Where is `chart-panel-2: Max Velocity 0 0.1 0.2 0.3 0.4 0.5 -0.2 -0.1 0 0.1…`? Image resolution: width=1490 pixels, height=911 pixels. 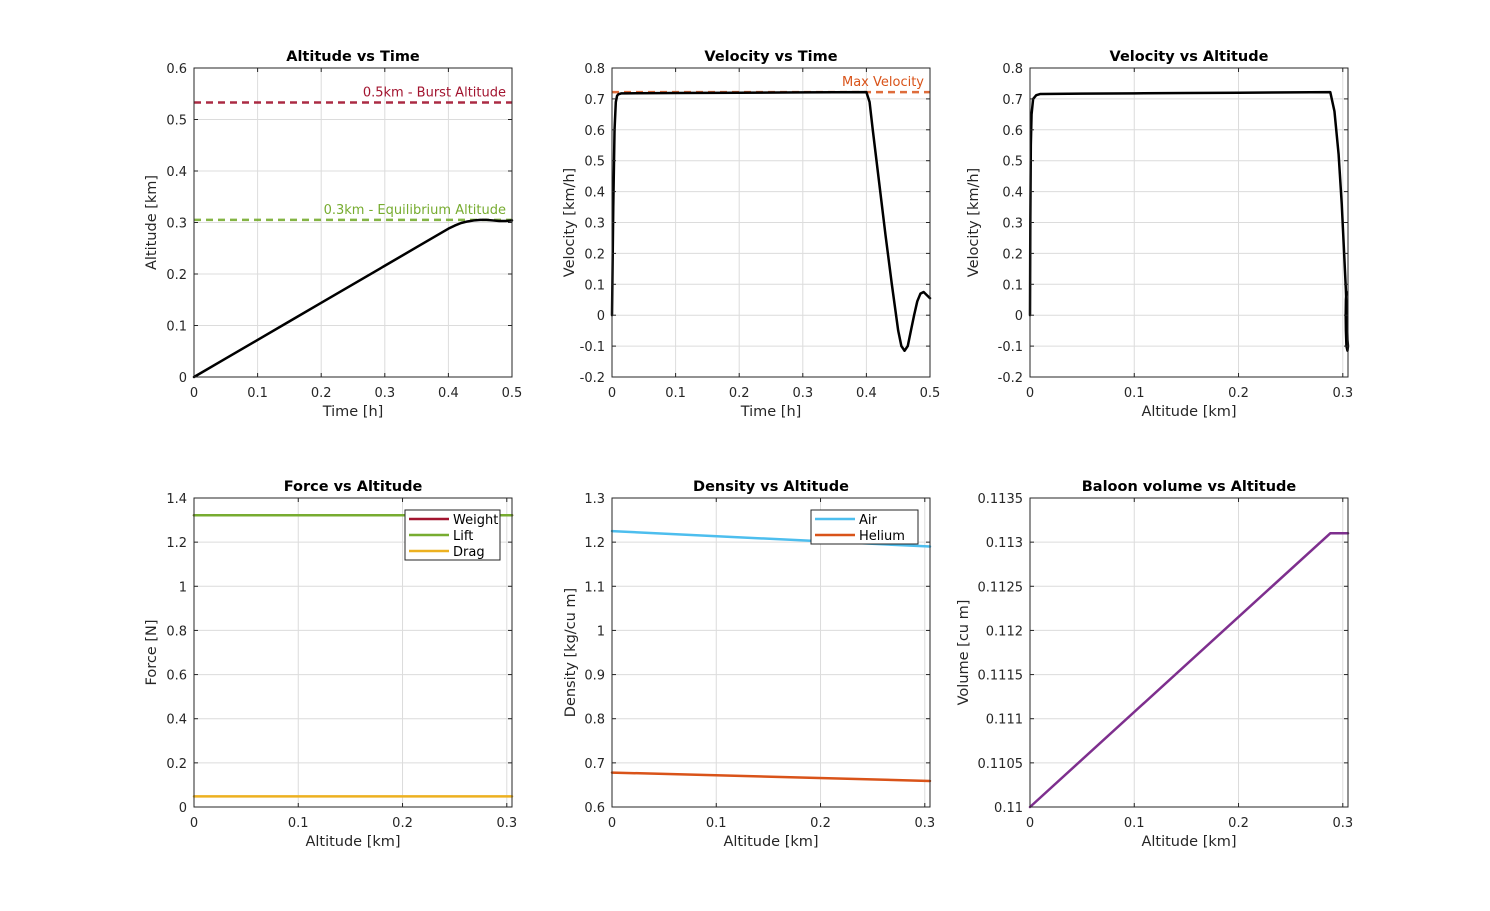
chart-panel-2: Max Velocity 0 0.1 0.2 0.3 0.4 0.5 -0.2 -0.1 0 0.1… is located at coordinates (751, 234).